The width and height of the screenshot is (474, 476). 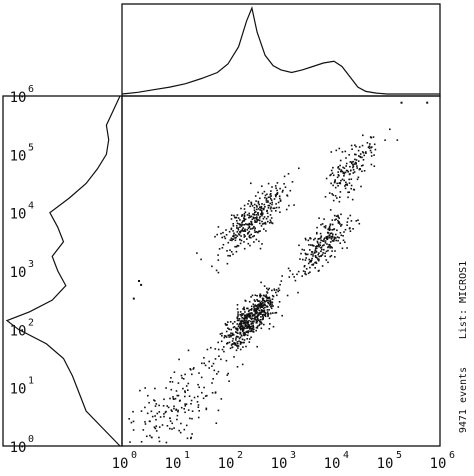 What do you see at coordinates (18, 156) in the screenshot?
I see `y-tick-label: 10` at bounding box center [18, 156].